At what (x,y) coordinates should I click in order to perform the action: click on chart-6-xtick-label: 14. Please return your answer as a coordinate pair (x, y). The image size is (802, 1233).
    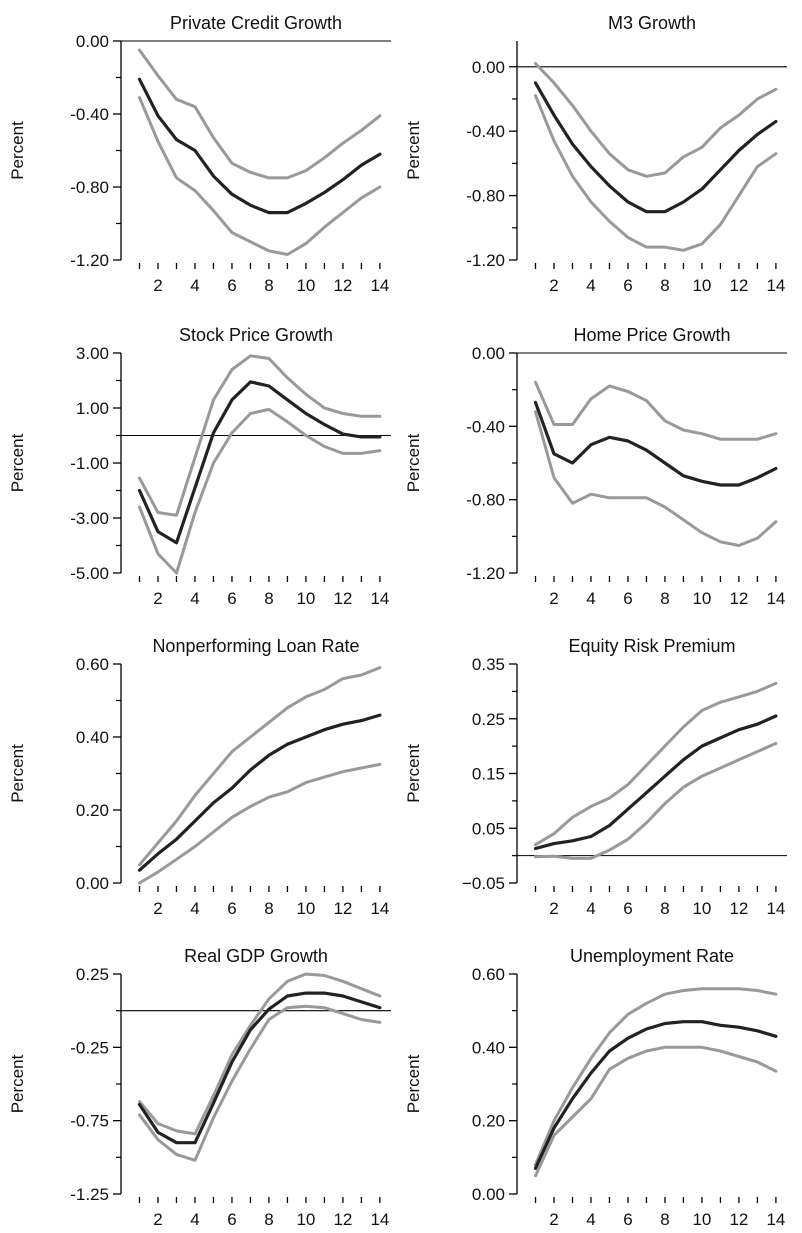
    Looking at the image, I should click on (775, 908).